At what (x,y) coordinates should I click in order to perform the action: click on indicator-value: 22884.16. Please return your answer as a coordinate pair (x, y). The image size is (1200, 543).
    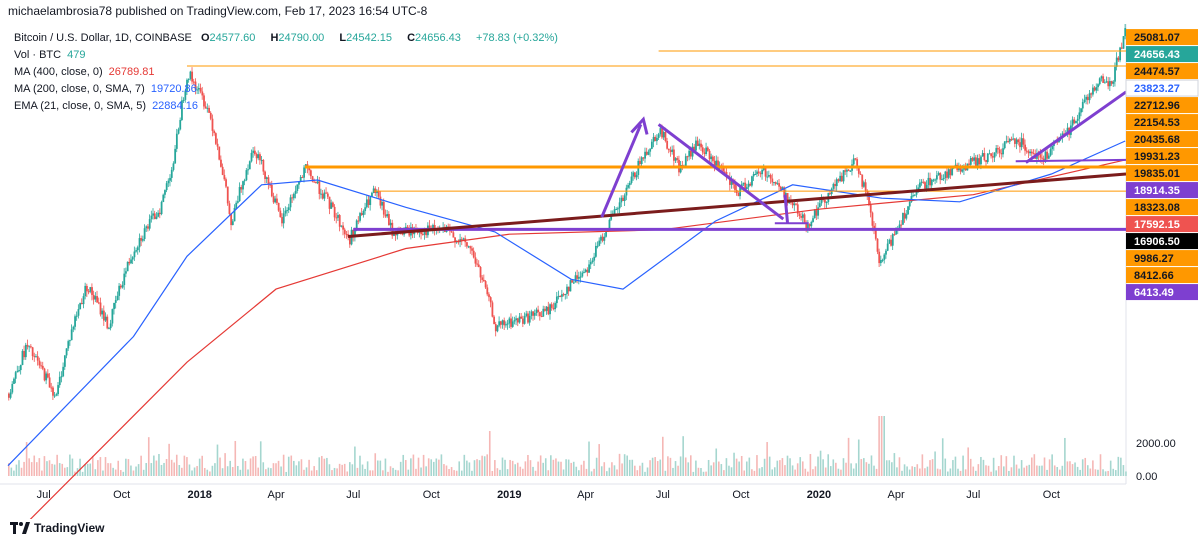
    Looking at the image, I should click on (175, 106).